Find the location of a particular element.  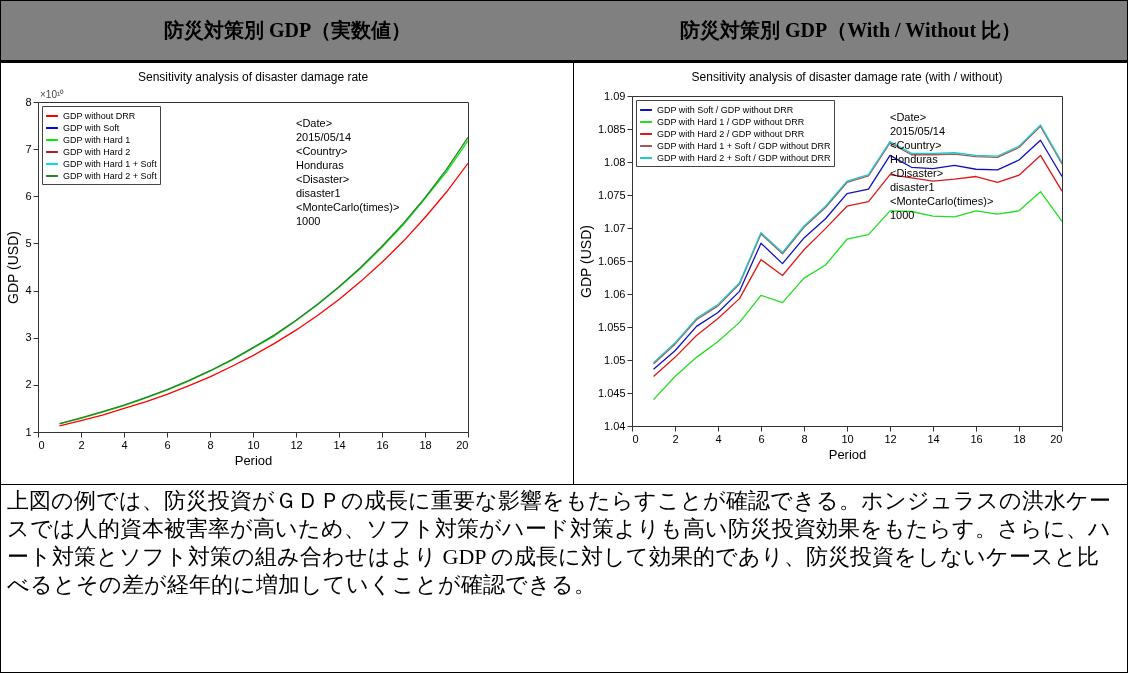

y-tick-label: 1.085 is located at coordinates (611, 128).